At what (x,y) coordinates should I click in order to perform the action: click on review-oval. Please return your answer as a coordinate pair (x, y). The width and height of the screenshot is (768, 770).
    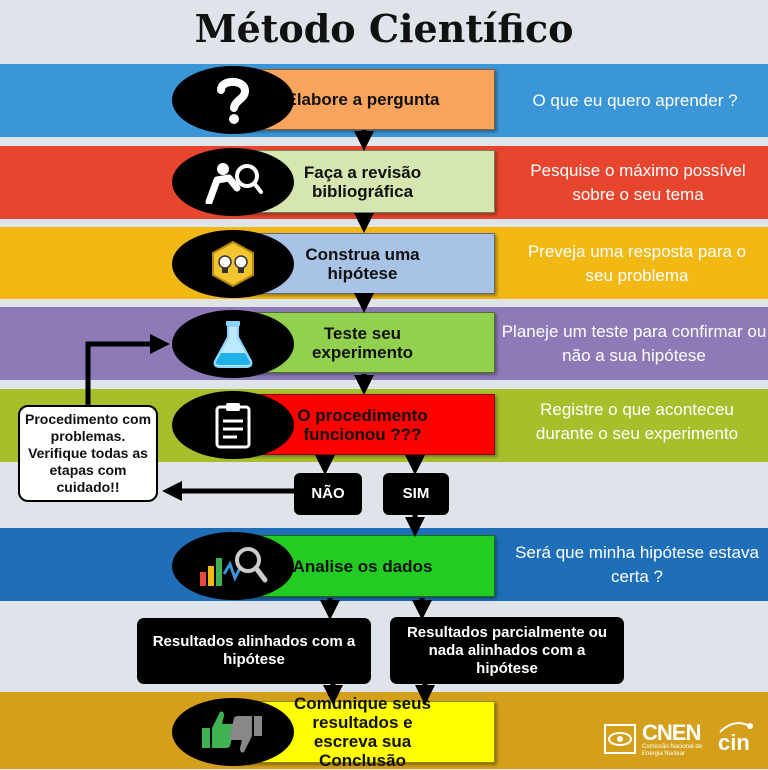
    Looking at the image, I should click on (233, 182).